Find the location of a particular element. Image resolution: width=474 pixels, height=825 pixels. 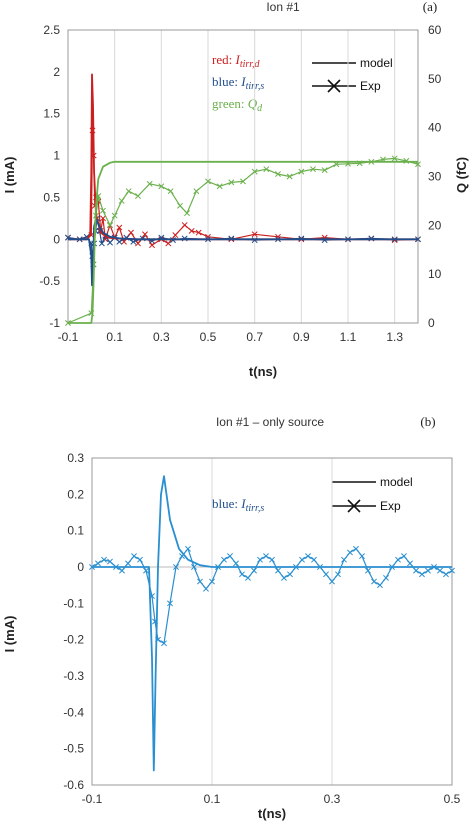

y2-tick-label: 50 is located at coordinates (435, 79).